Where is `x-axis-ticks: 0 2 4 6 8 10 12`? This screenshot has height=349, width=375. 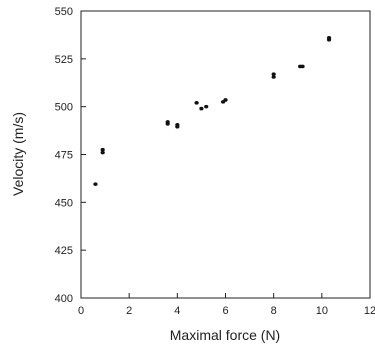 x-axis-ticks: 0 2 4 6 8 10 12 is located at coordinates (226, 305).